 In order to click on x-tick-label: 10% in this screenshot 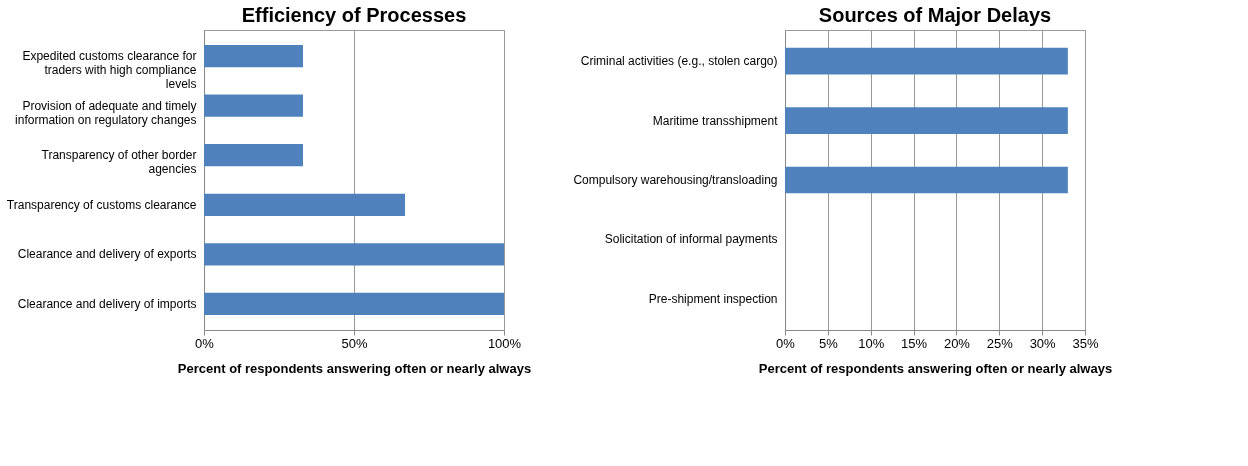, I will do `click(871, 343)`.